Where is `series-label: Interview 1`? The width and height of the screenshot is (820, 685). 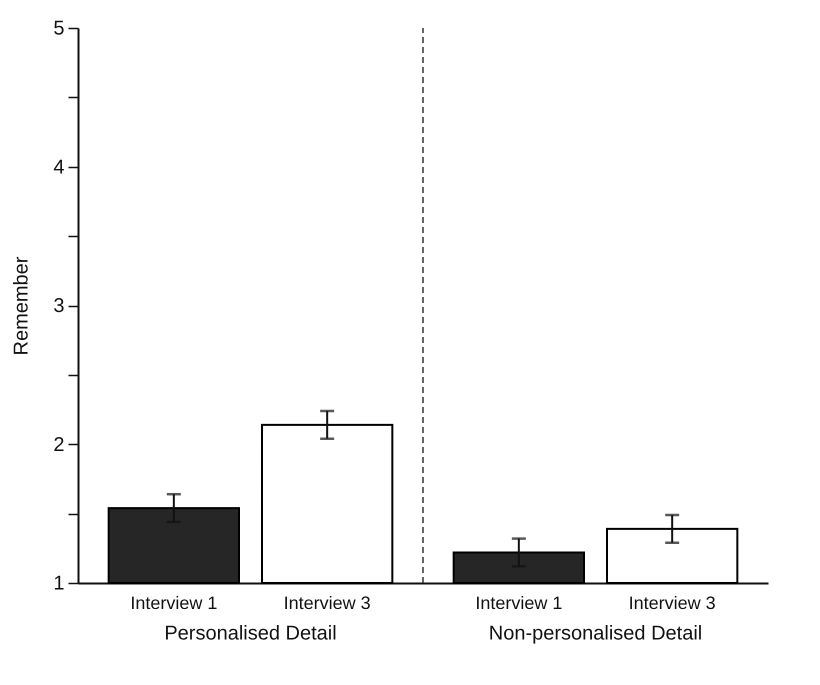 series-label: Interview 1 is located at coordinates (174, 603).